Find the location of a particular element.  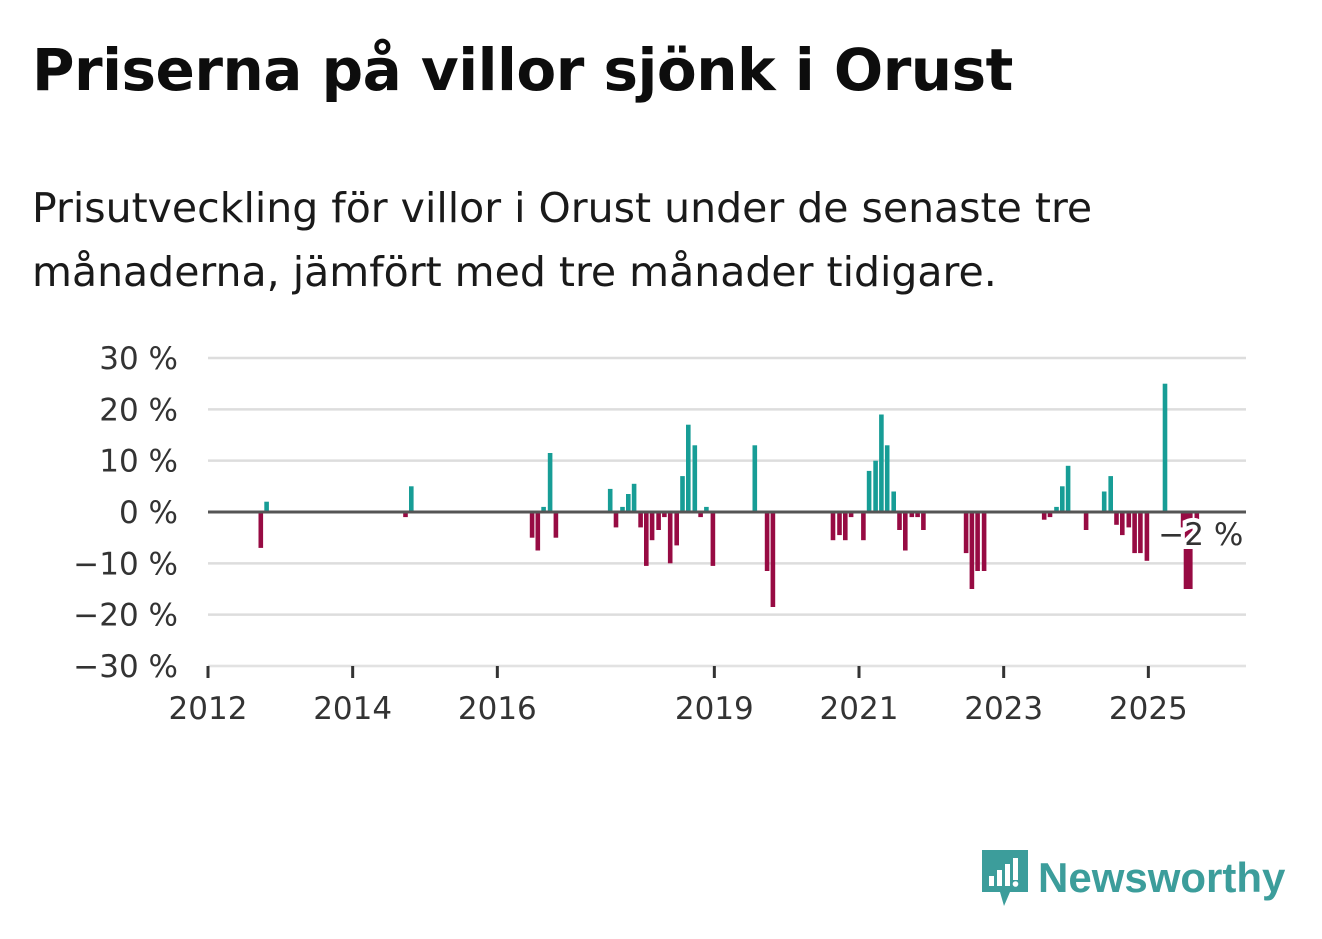

annotation-label: −2 % is located at coordinates (1200, 535).